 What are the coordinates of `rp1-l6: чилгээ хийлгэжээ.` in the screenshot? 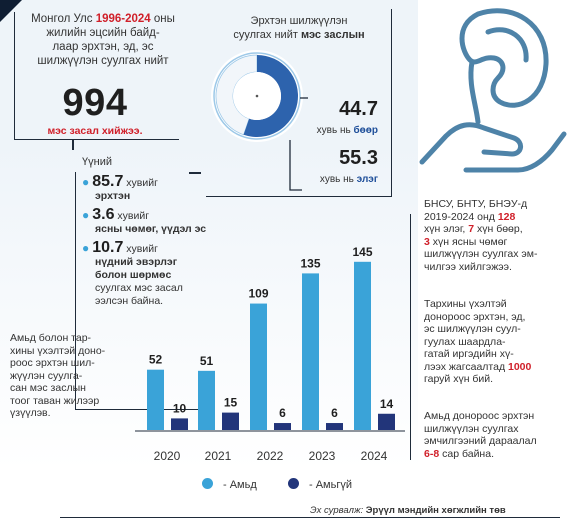 It's located at (468, 266).